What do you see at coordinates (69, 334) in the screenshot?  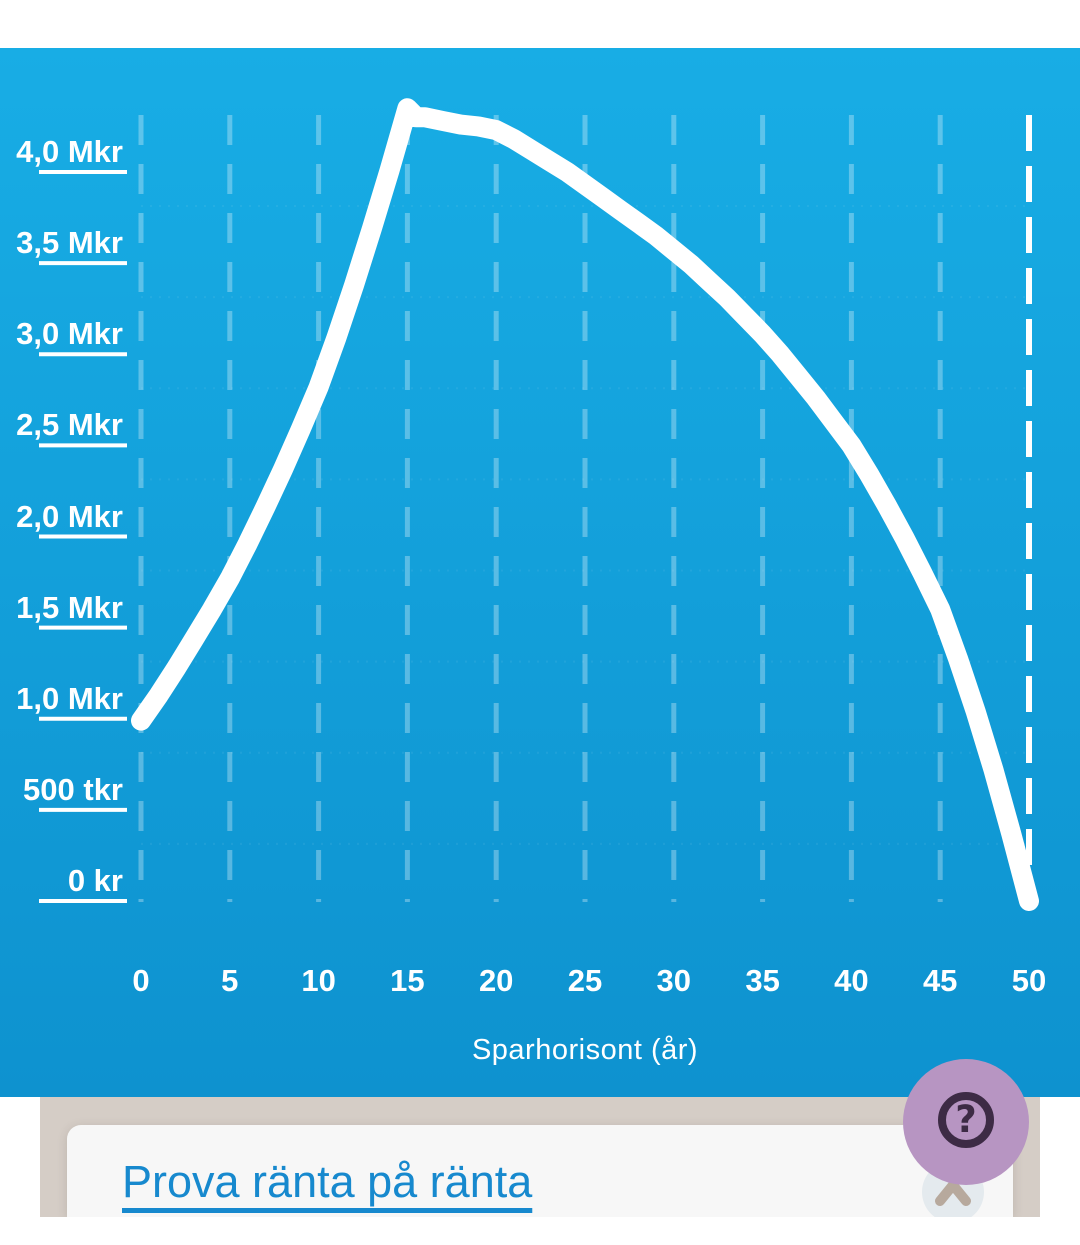 I see `y-tick-label: 3,0 Mkr` at bounding box center [69, 334].